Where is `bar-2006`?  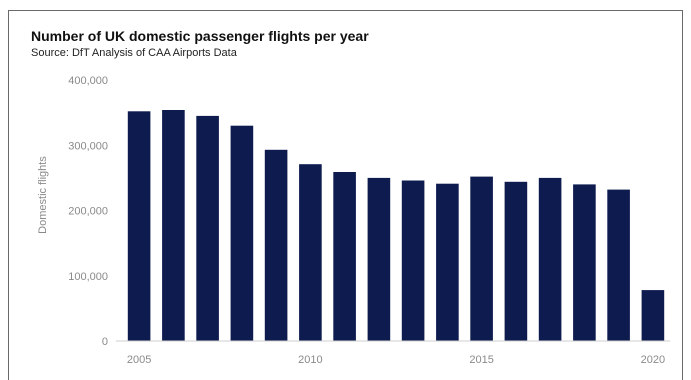 bar-2006 is located at coordinates (173, 225).